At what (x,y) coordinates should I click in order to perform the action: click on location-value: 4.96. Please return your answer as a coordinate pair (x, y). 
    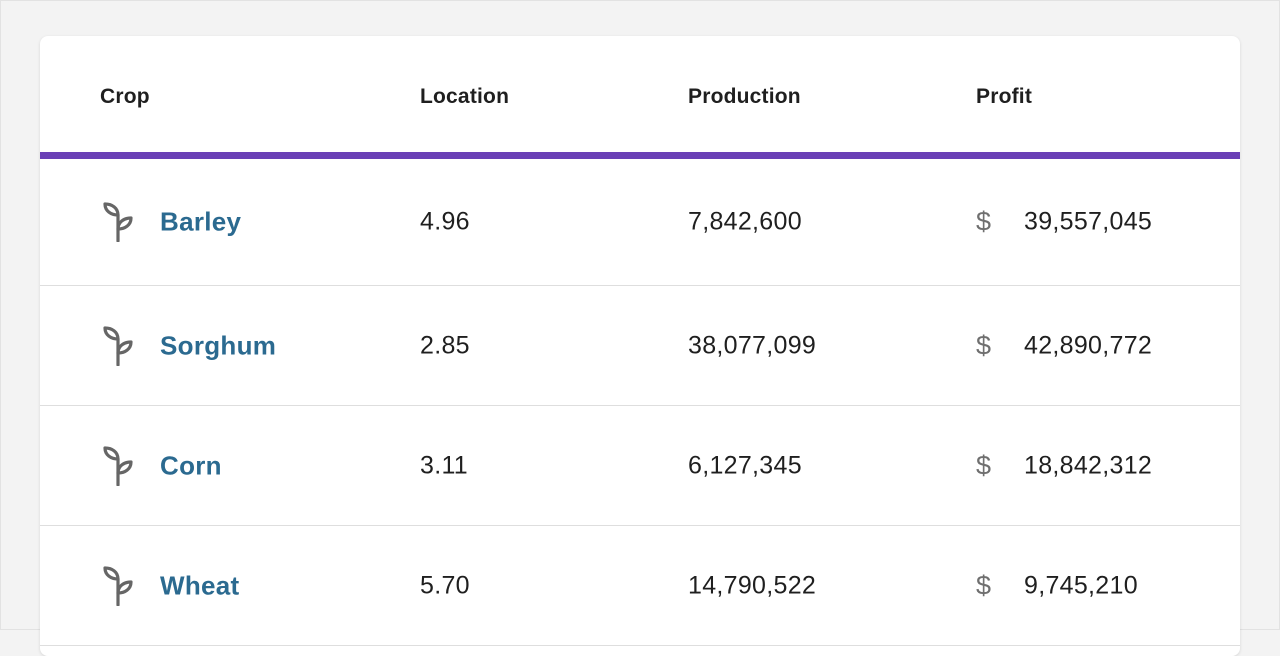
    Looking at the image, I should click on (445, 221).